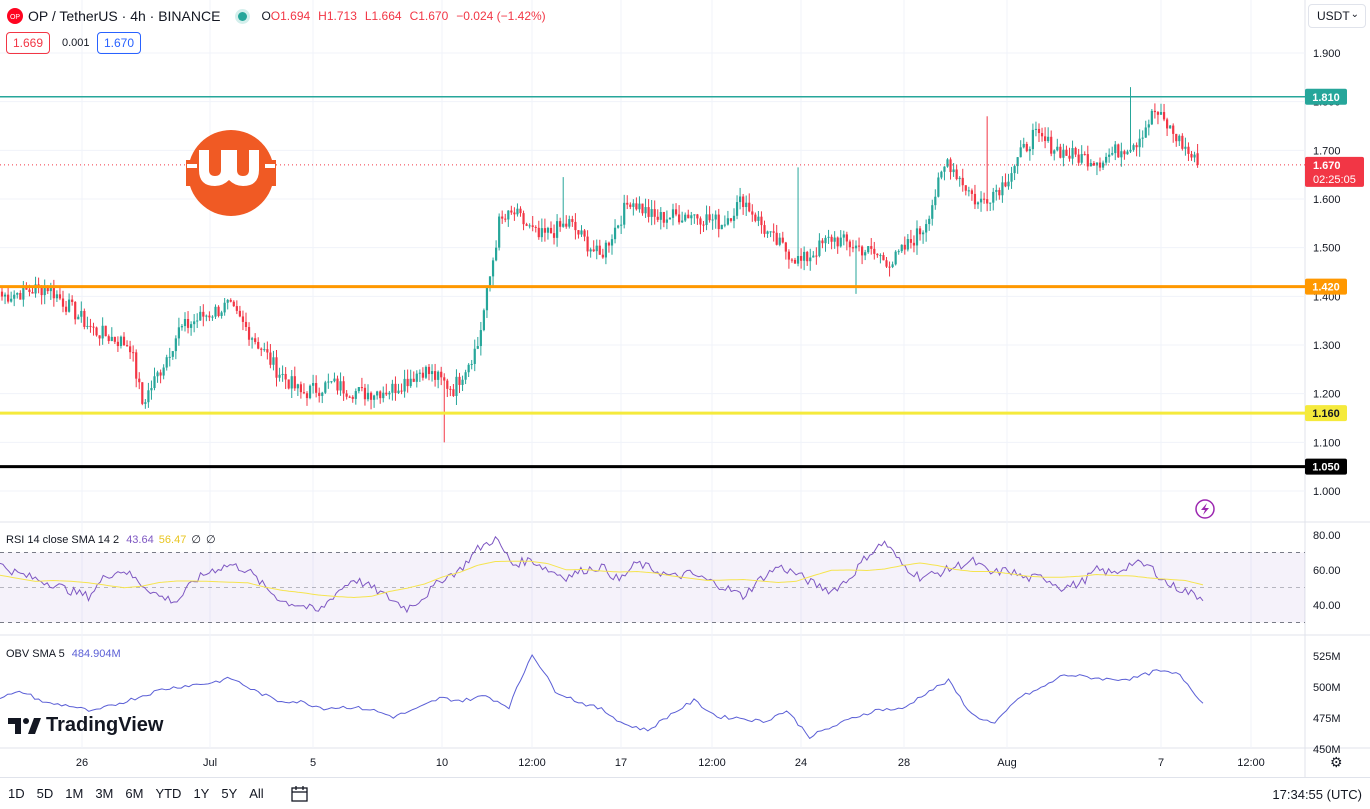 The width and height of the screenshot is (1370, 809). Describe the element at coordinates (256, 793) in the screenshot. I see `timeframe-all: All` at that location.